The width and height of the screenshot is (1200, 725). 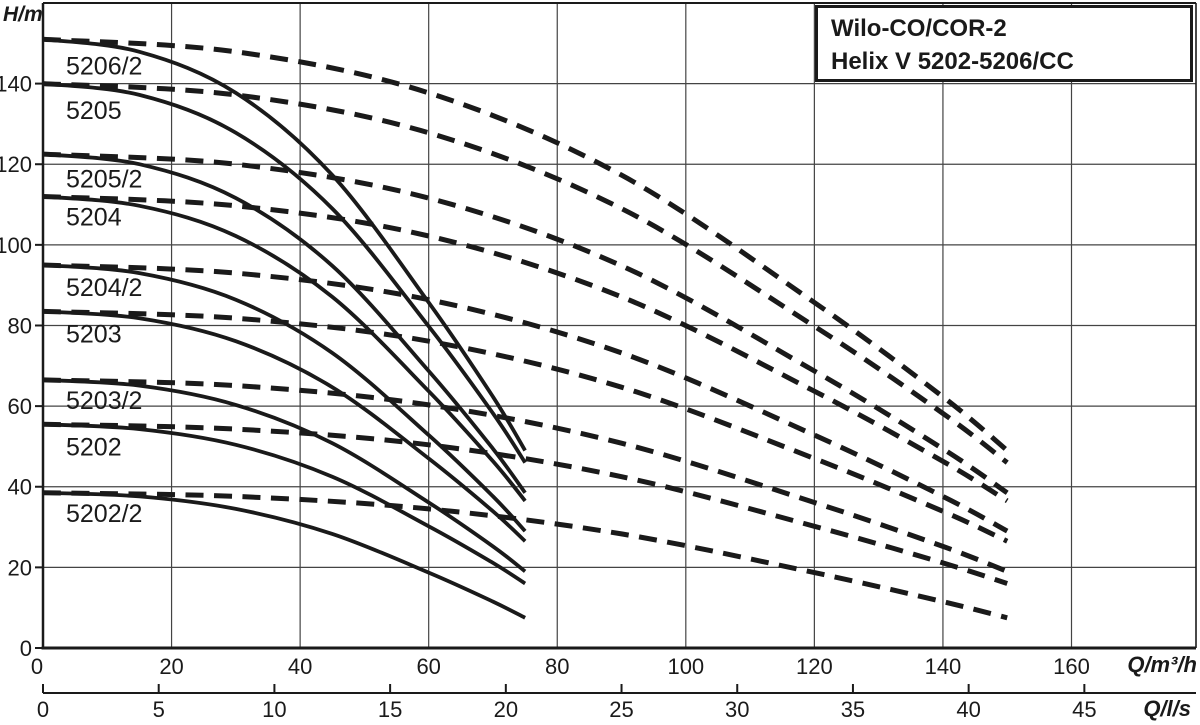 I want to click on x-m3h-tick-label-120: 120, so click(x=814, y=666).